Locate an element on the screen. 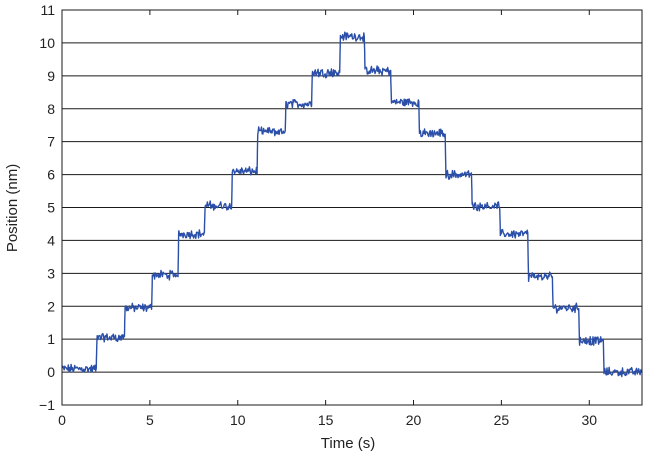  x-tick-label: 0 is located at coordinates (62, 420).